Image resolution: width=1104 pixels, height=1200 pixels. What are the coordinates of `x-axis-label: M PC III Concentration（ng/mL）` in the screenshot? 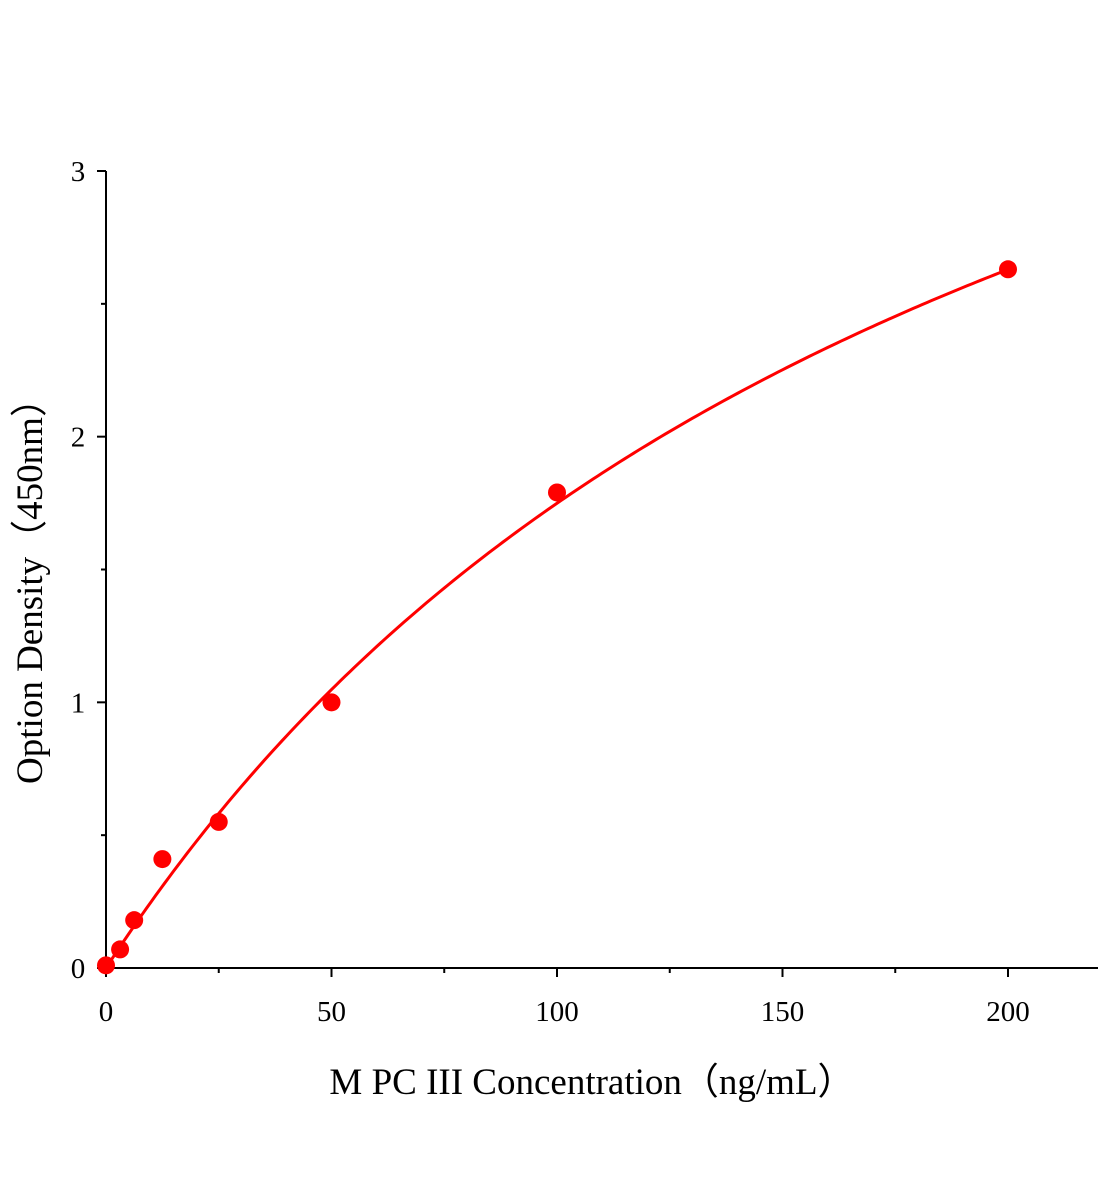 It's located at (591, 1082).